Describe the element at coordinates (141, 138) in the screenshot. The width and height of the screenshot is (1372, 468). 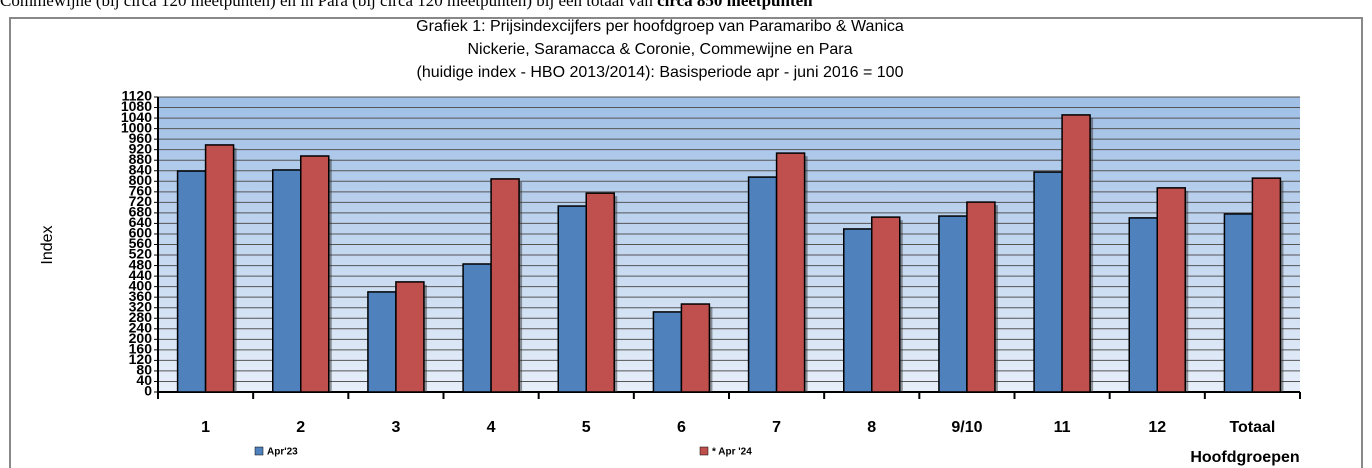
I see `y-tick-label: 960` at that location.